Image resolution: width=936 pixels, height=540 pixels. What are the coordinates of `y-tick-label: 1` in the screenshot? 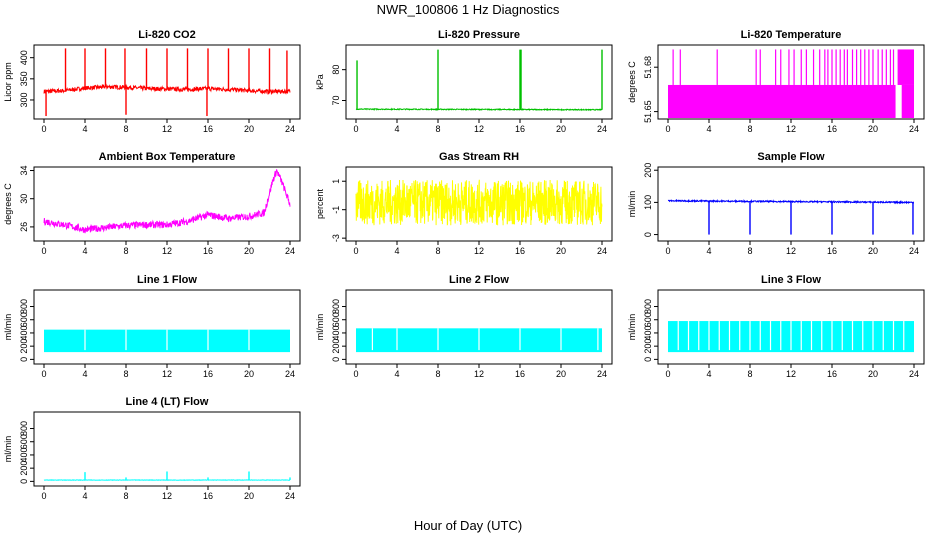 It's located at (336, 181).